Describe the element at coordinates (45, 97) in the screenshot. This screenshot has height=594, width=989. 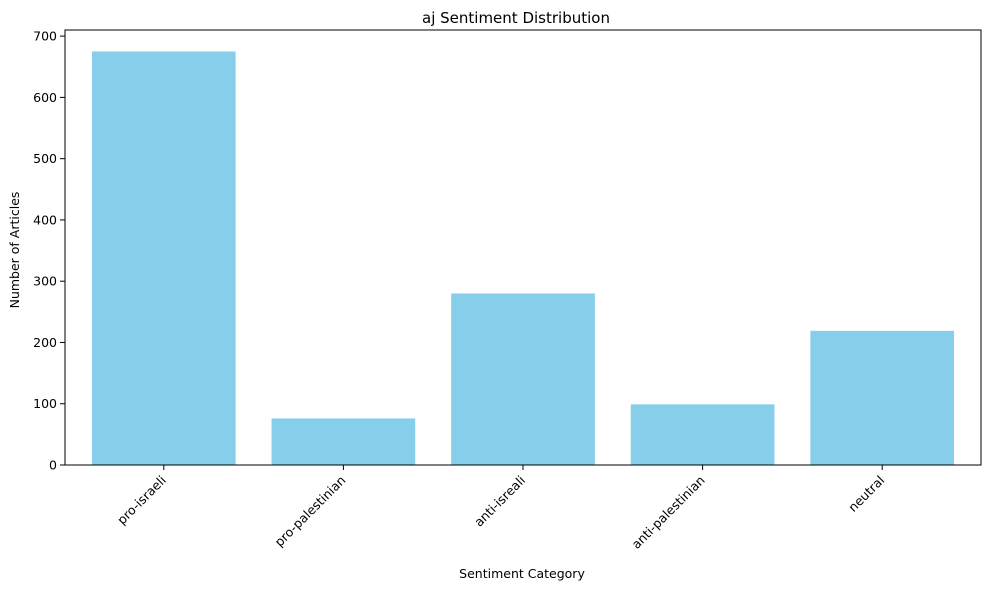
I see `y-tick-label: 600` at that location.